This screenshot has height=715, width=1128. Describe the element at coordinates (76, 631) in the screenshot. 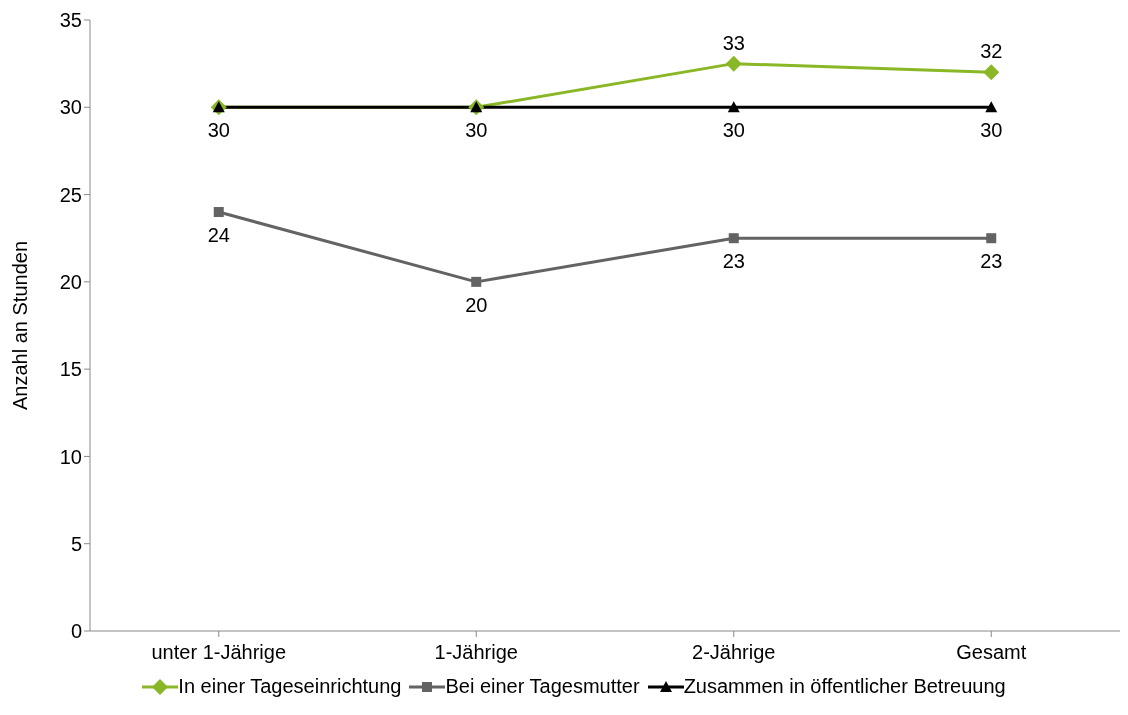

I see `y-tick-label: 0` at that location.